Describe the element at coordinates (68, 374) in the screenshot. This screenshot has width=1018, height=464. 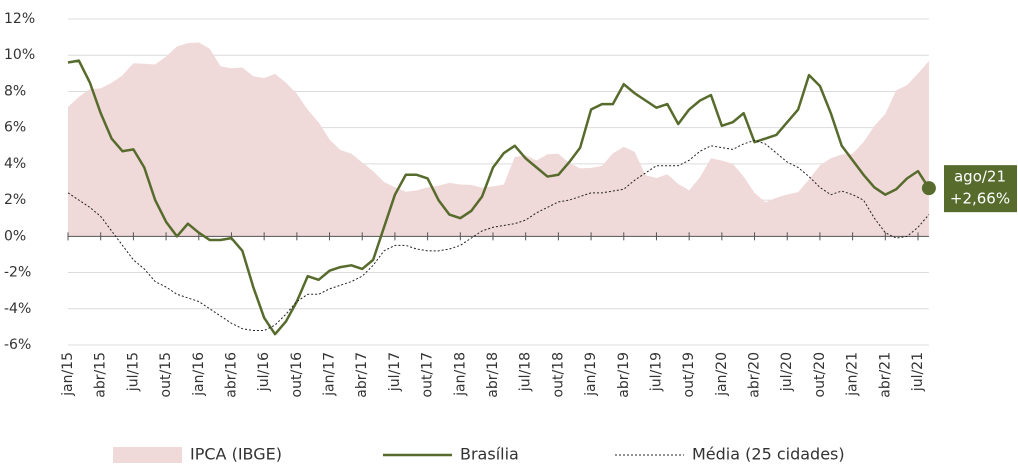
I see `x-tick-label: jan/15` at that location.